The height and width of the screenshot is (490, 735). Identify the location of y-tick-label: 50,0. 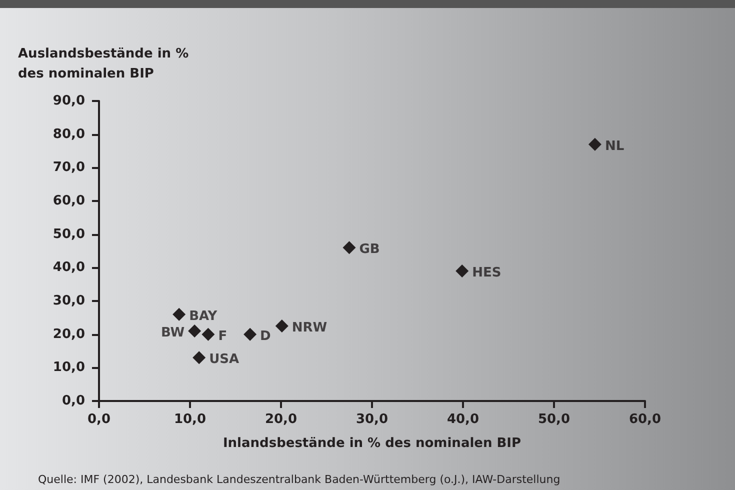
(68, 234).